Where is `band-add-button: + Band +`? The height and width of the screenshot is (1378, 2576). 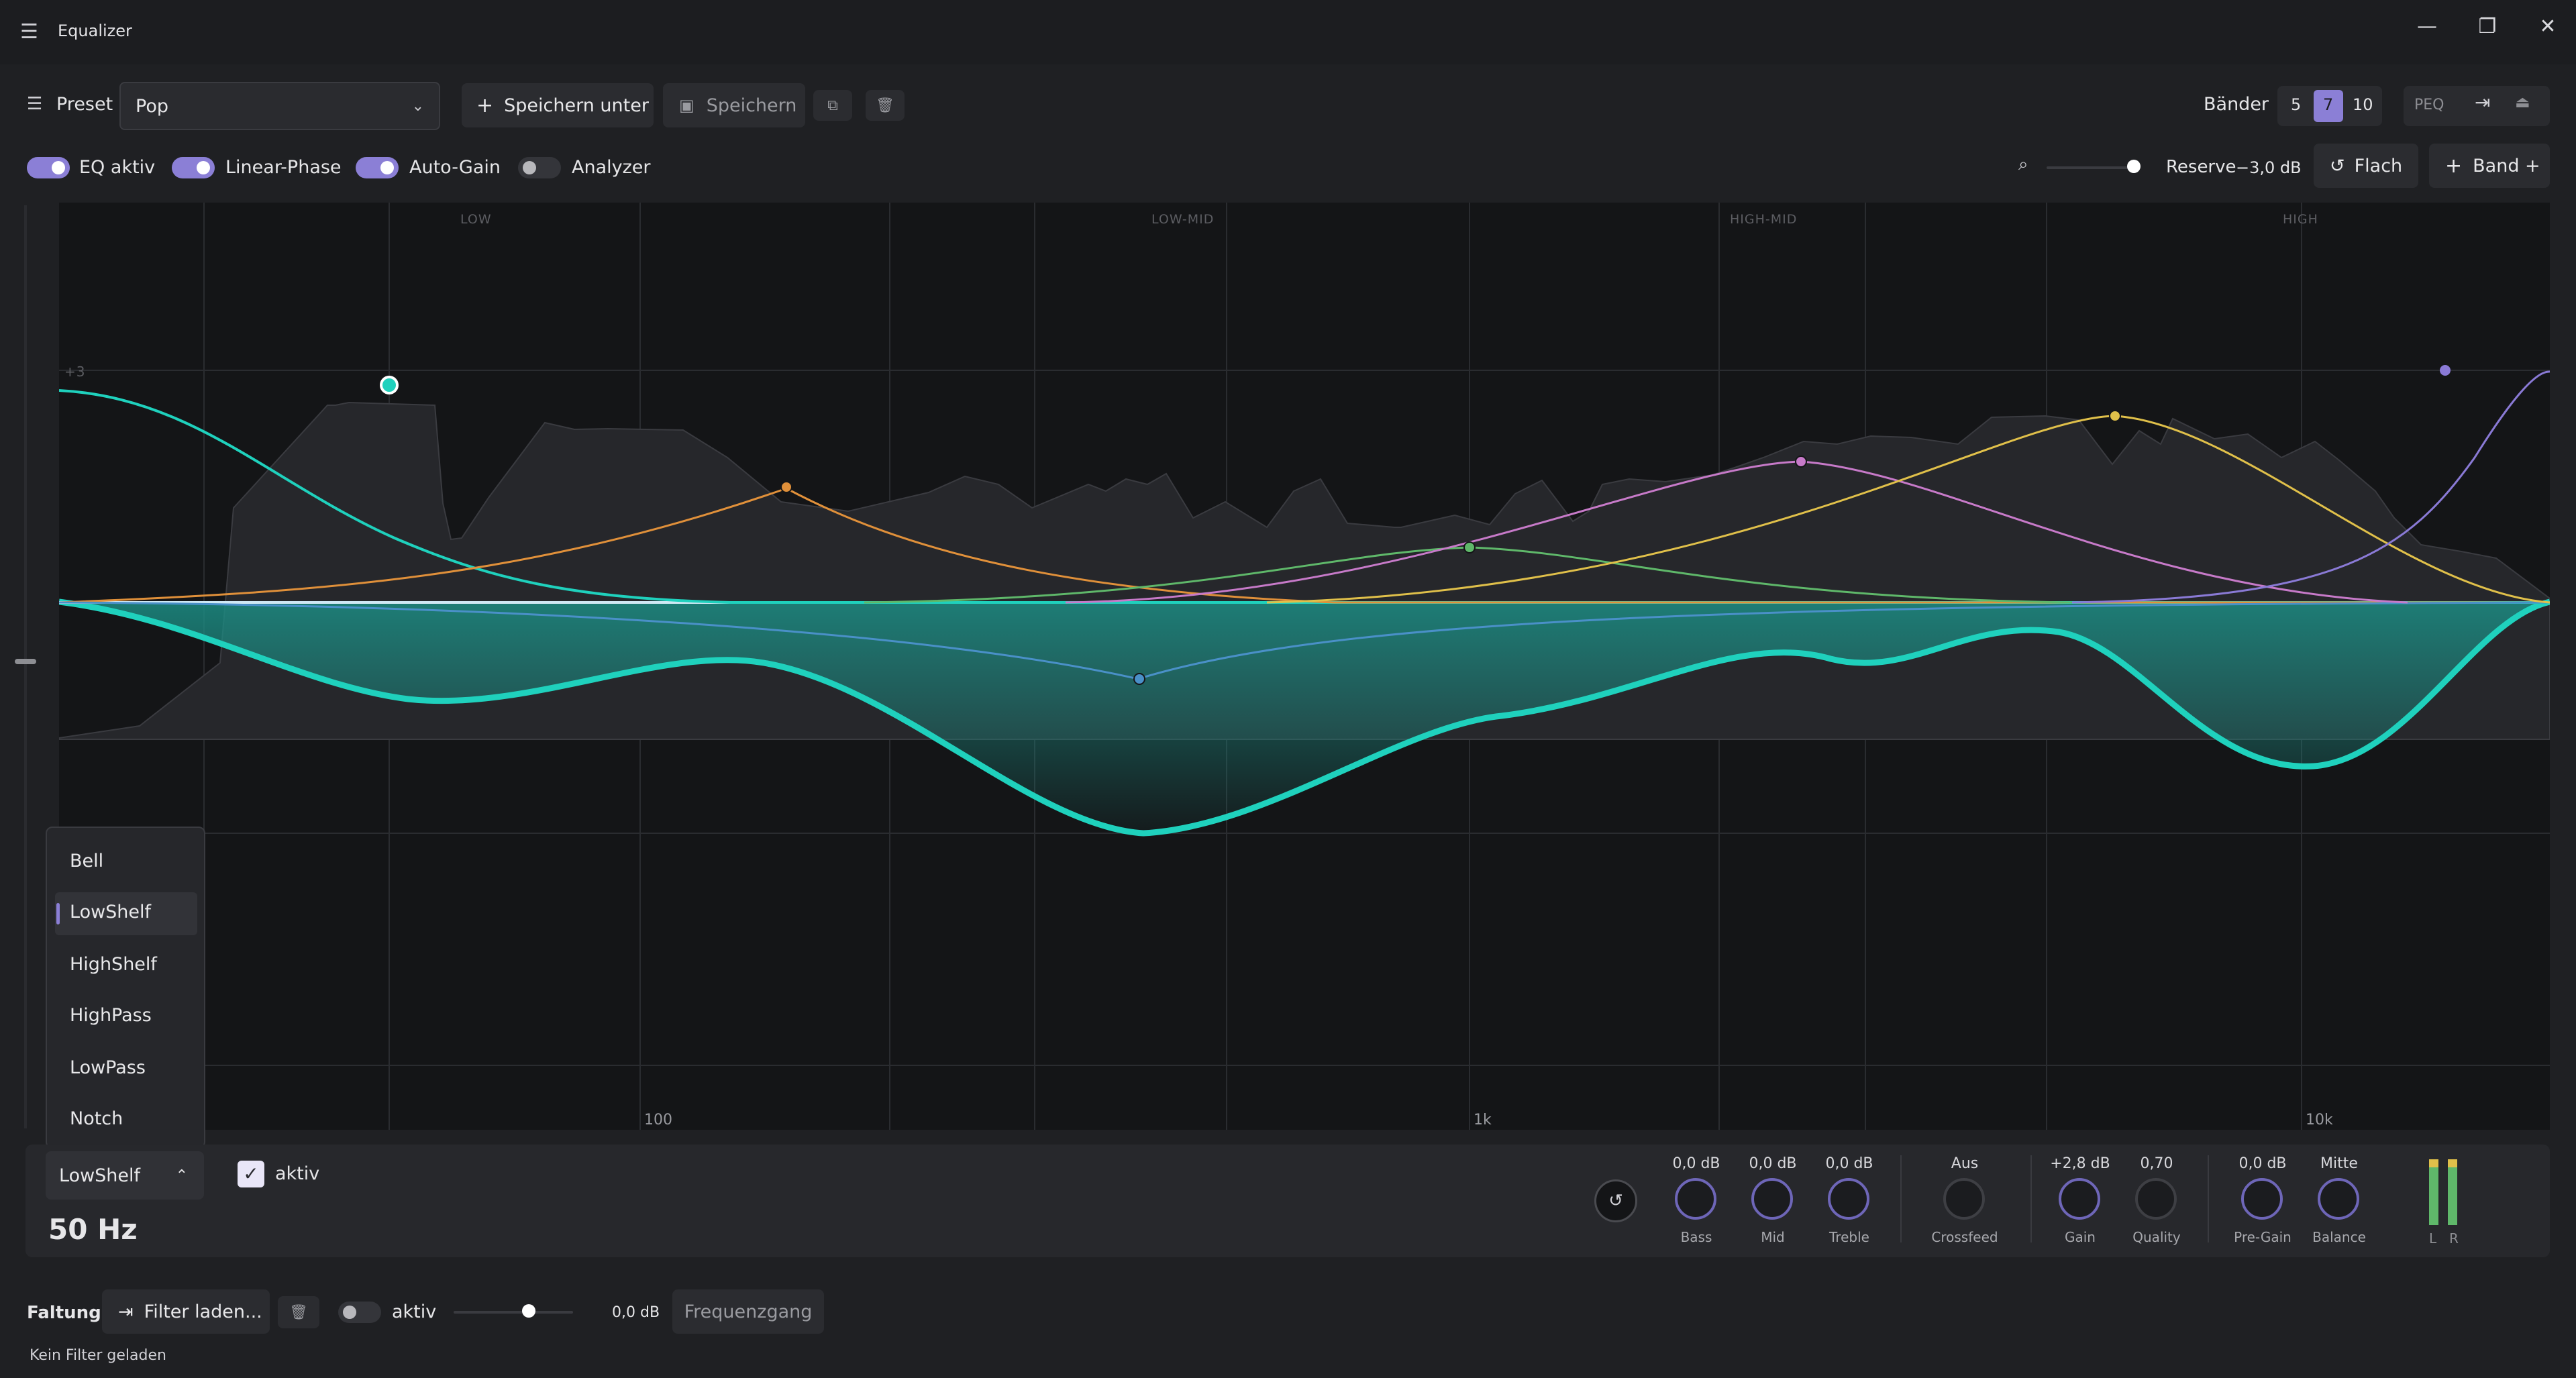
band-add-button: + Band + is located at coordinates (2489, 166).